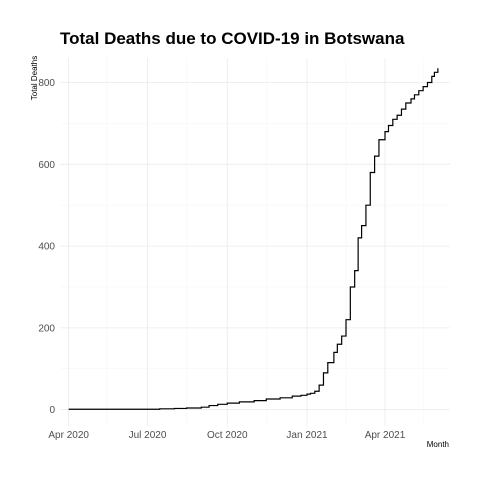 The width and height of the screenshot is (480, 480). Describe the element at coordinates (232, 38) in the screenshot. I see `chart-title: Total Deaths due to COVID-19 in Botswana` at that location.